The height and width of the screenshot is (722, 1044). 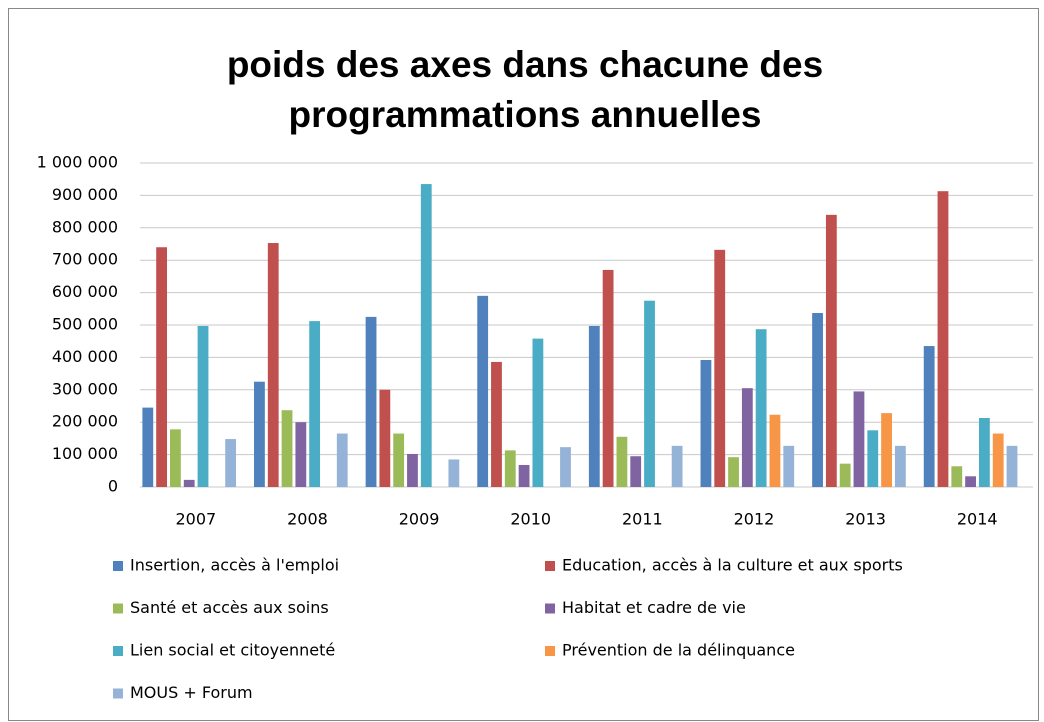 What do you see at coordinates (232, 650) in the screenshot?
I see `legend-label: Lien social et citoyenneté` at bounding box center [232, 650].